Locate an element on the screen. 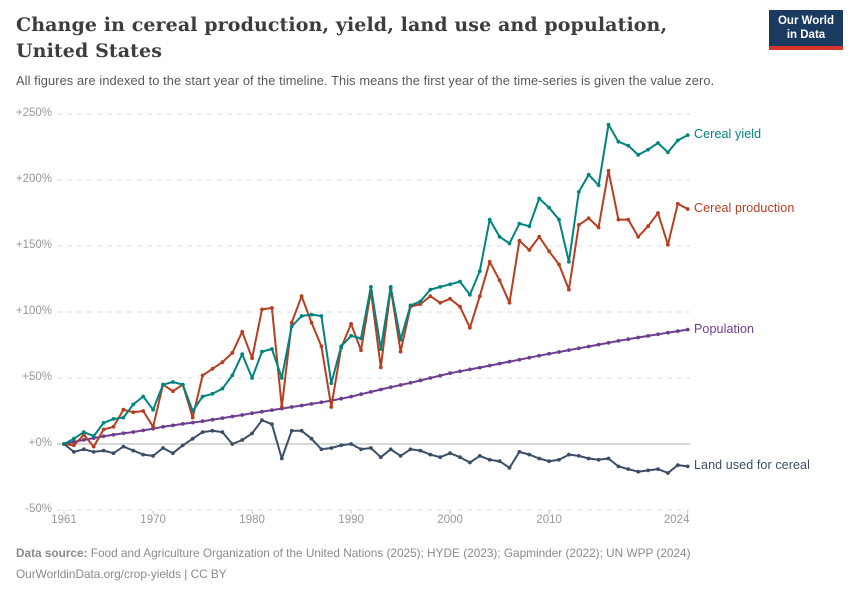 The image size is (850, 600). y-axis-tick-label: +0% is located at coordinates (40, 443).